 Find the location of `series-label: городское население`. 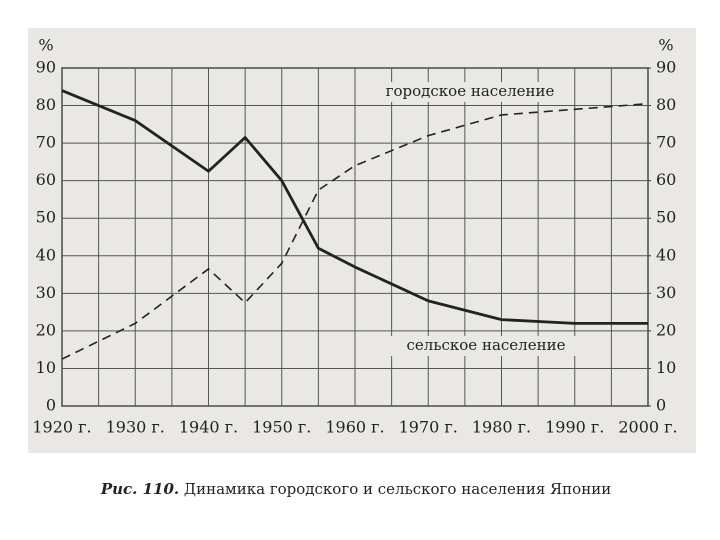

series-label: городское население is located at coordinates (470, 91).